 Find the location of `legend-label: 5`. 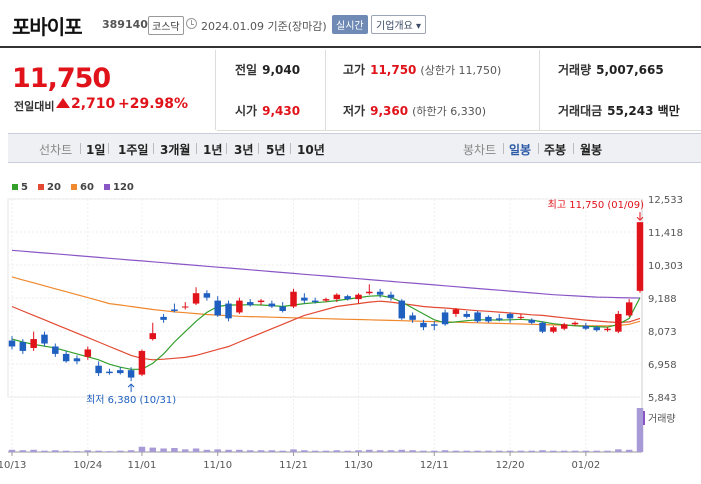

legend-label: 5 is located at coordinates (24, 187).